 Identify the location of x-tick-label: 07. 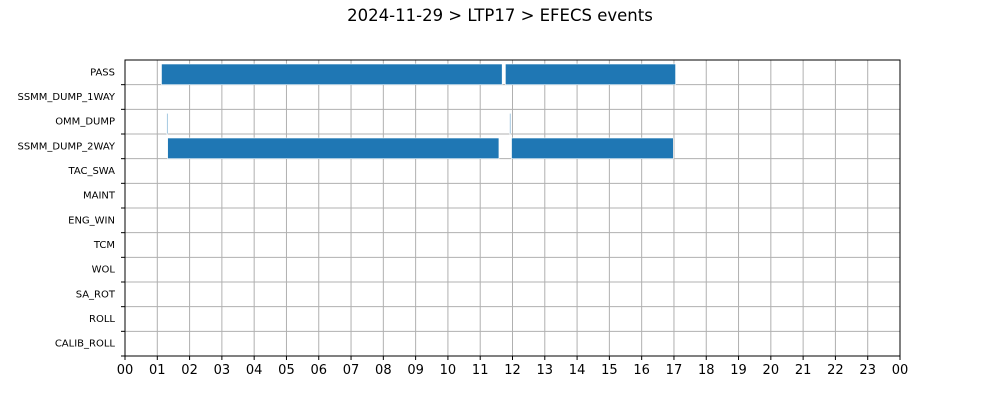
(351, 370).